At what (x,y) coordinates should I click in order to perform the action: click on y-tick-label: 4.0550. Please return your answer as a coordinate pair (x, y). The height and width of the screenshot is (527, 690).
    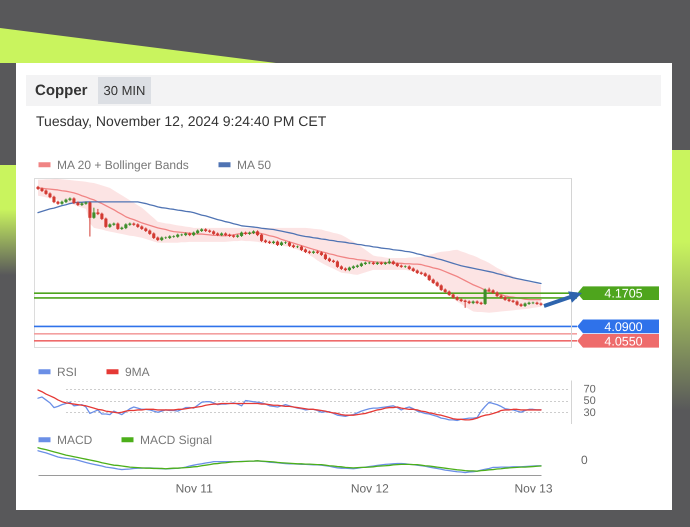
    Looking at the image, I should click on (623, 341).